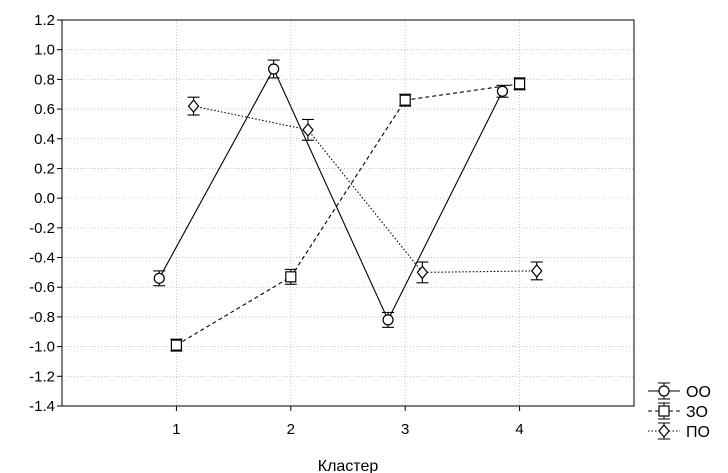 The height and width of the screenshot is (473, 728). What do you see at coordinates (42, 376) in the screenshot?
I see `y-tick-label: -1.2` at bounding box center [42, 376].